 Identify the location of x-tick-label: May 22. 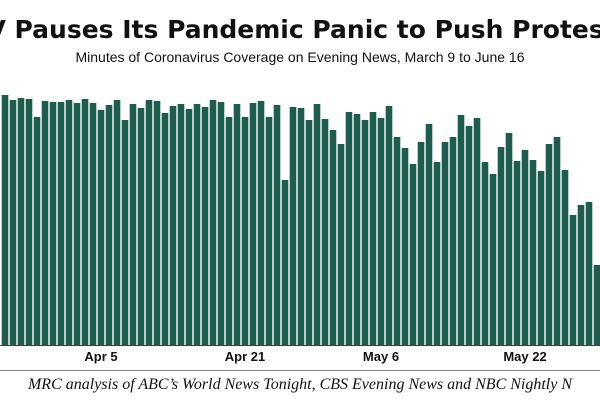
(524, 356).